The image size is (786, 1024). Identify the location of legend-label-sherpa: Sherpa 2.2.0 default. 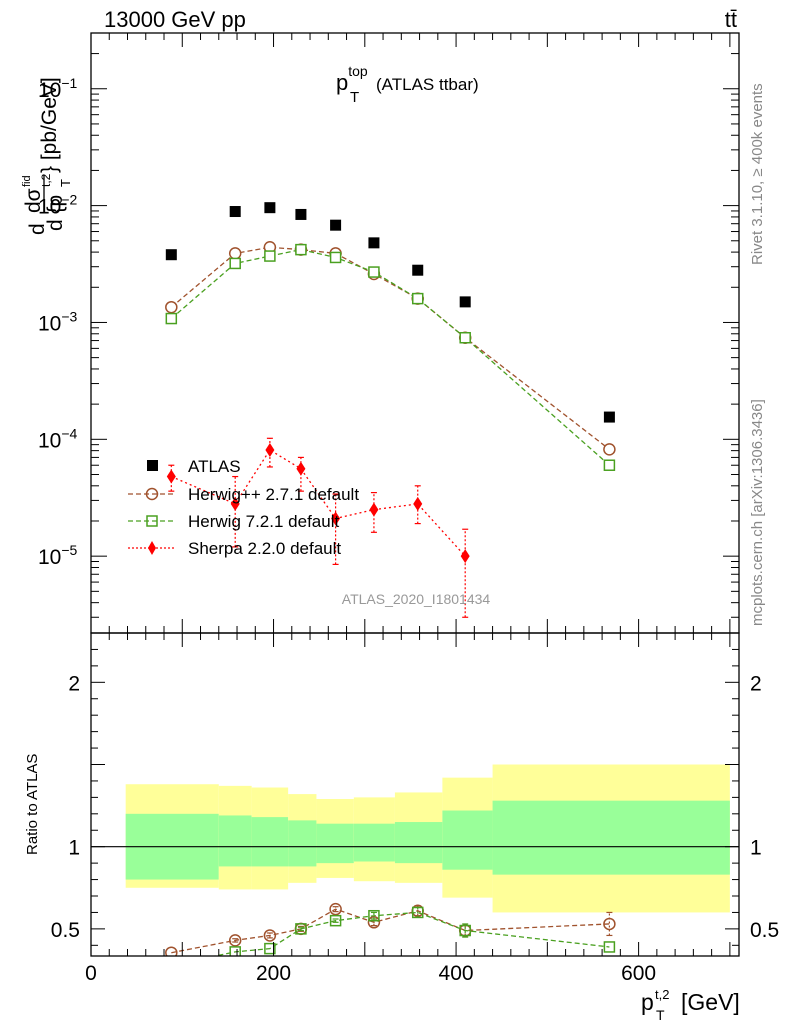
(264, 548).